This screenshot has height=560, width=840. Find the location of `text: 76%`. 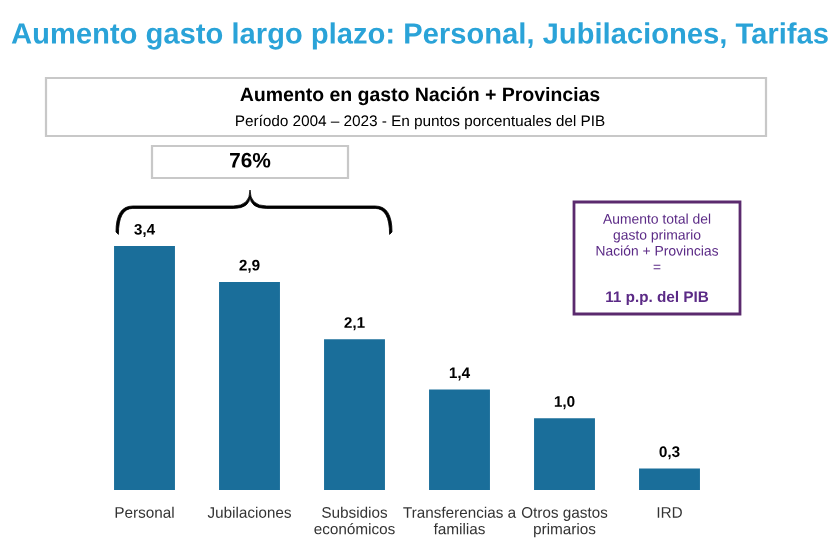

text: 76% is located at coordinates (250, 160).